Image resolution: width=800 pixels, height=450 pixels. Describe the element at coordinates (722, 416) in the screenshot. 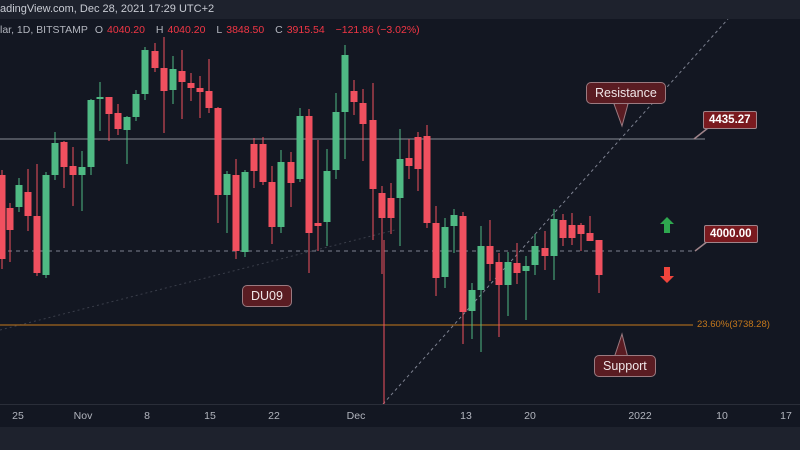

I see `time-axis-tick: 10` at that location.